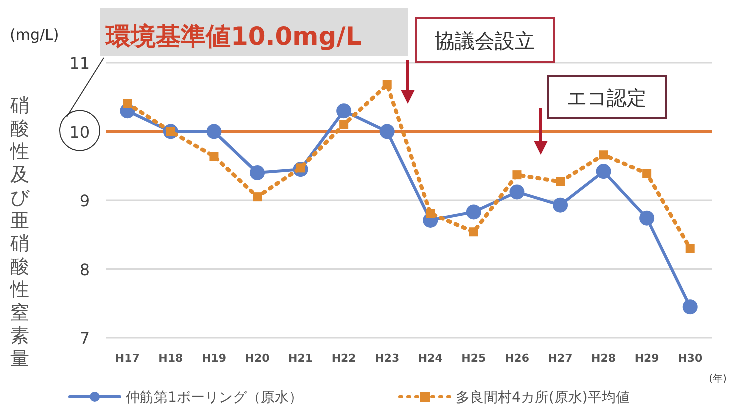 This screenshot has height=409, width=735. What do you see at coordinates (214, 398) in the screenshot?
I see `legend-label: 仲筋第1ボーリング（原水）` at bounding box center [214, 398].